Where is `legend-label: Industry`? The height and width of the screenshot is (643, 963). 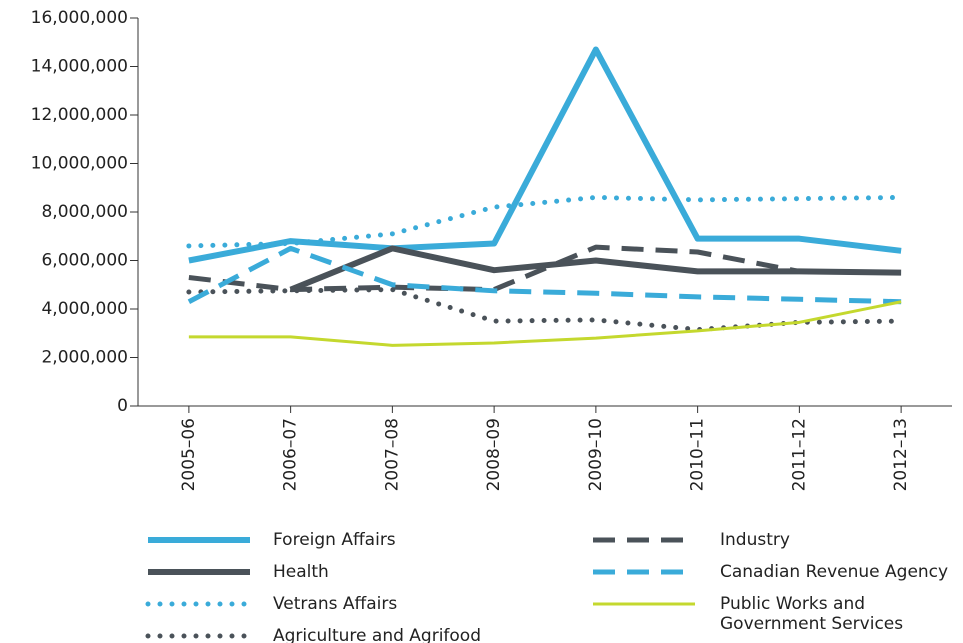 legend-label: Industry is located at coordinates (755, 540).